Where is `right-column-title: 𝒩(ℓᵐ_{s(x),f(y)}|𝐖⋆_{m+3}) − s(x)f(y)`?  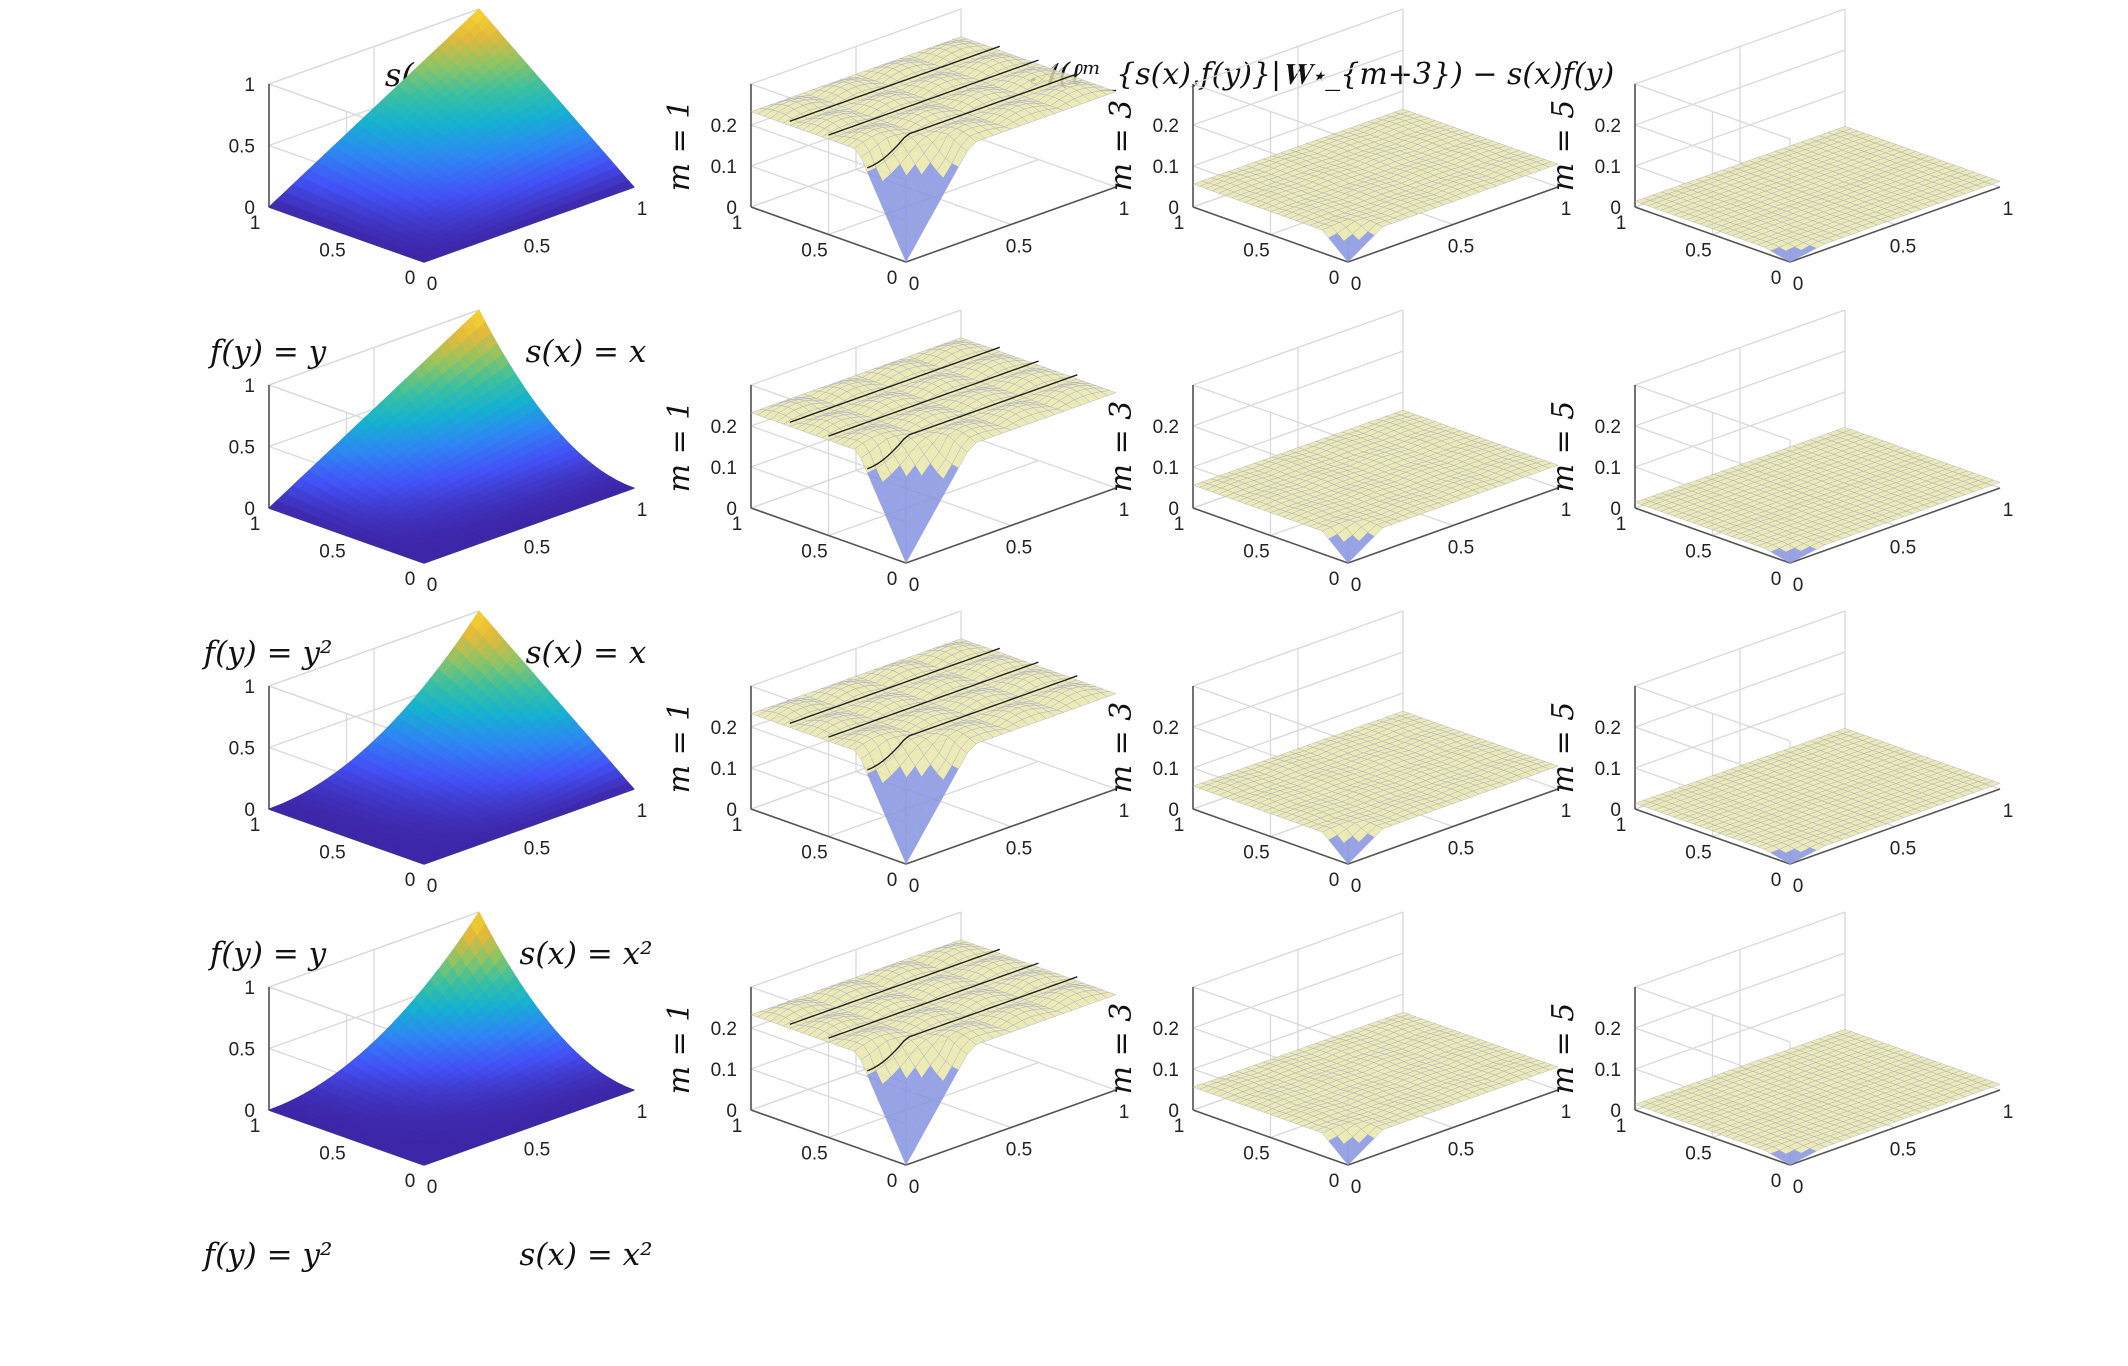 right-column-title: 𝒩(ℓᵐ_{s(x),f(y)}|𝐖⋆_{m+3}) − s(x)f(y) is located at coordinates (1322, 74).